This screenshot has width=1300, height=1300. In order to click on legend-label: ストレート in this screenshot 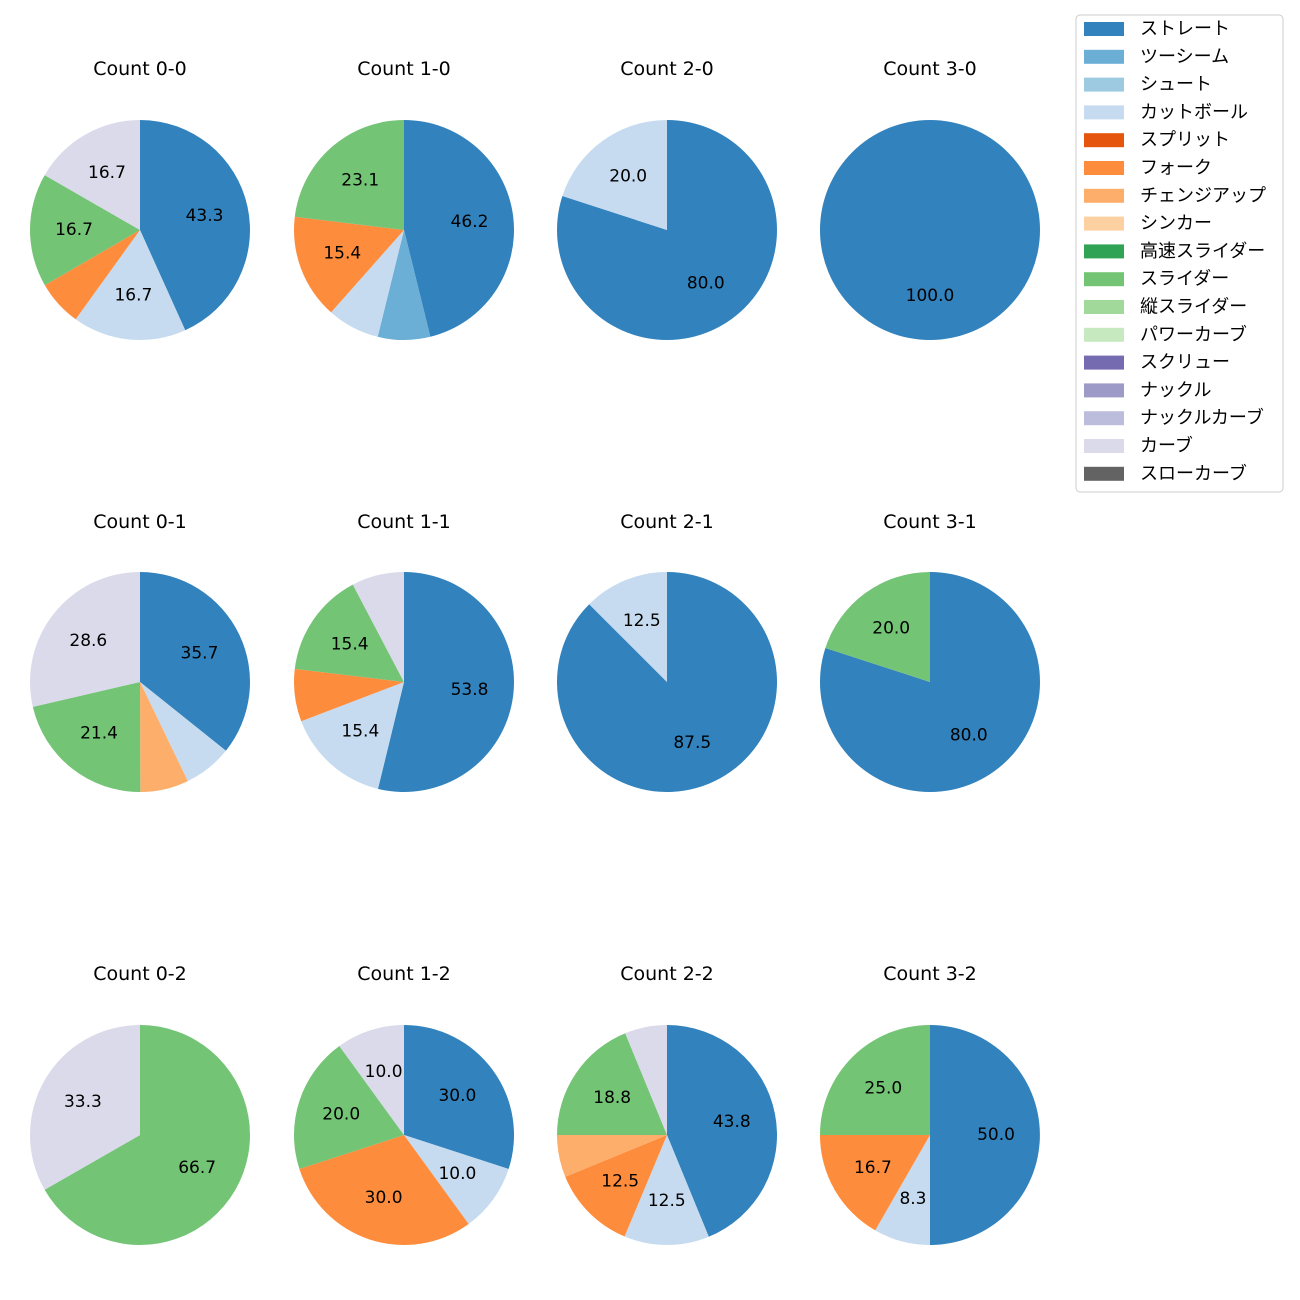, I will do `click(1185, 29)`.